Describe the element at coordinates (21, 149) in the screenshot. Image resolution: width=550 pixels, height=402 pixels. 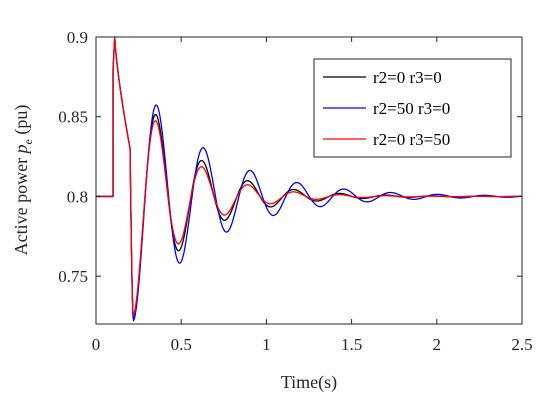
I see `y-axis-label-symbol: p` at that location.